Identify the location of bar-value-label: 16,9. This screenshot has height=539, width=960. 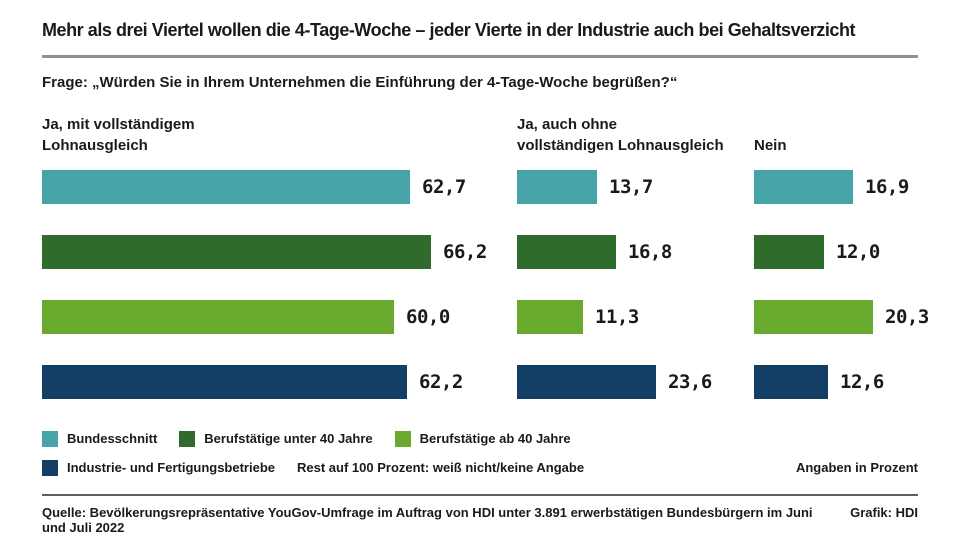
(887, 187).